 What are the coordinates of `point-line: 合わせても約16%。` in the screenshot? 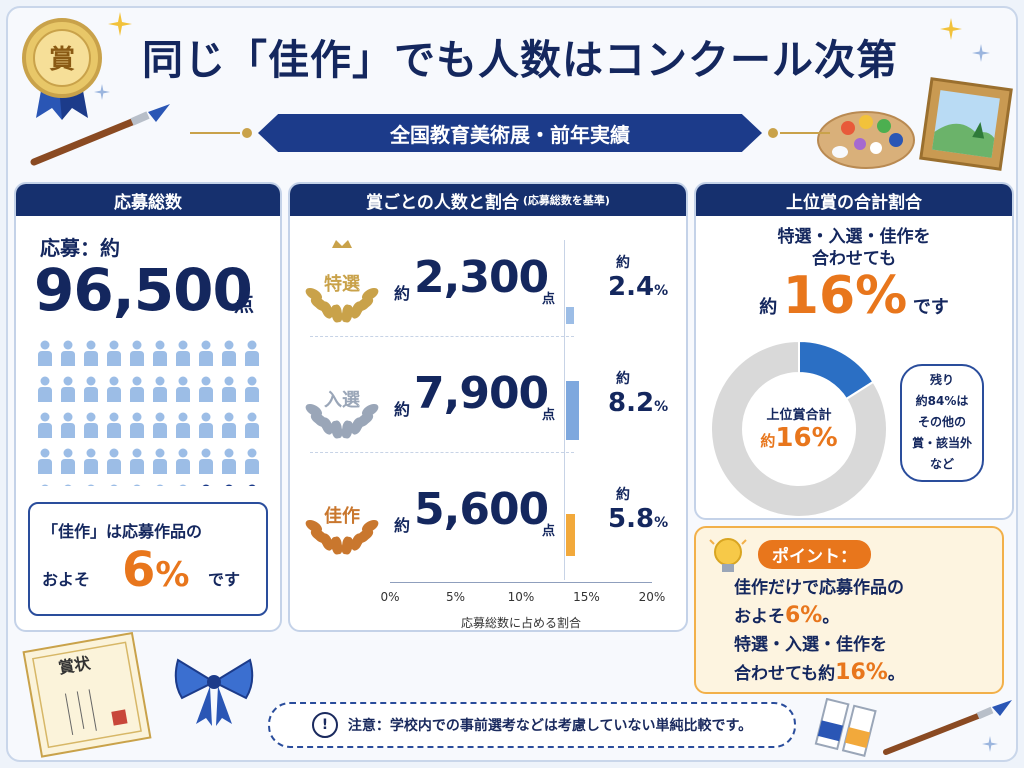 It's located at (819, 673).